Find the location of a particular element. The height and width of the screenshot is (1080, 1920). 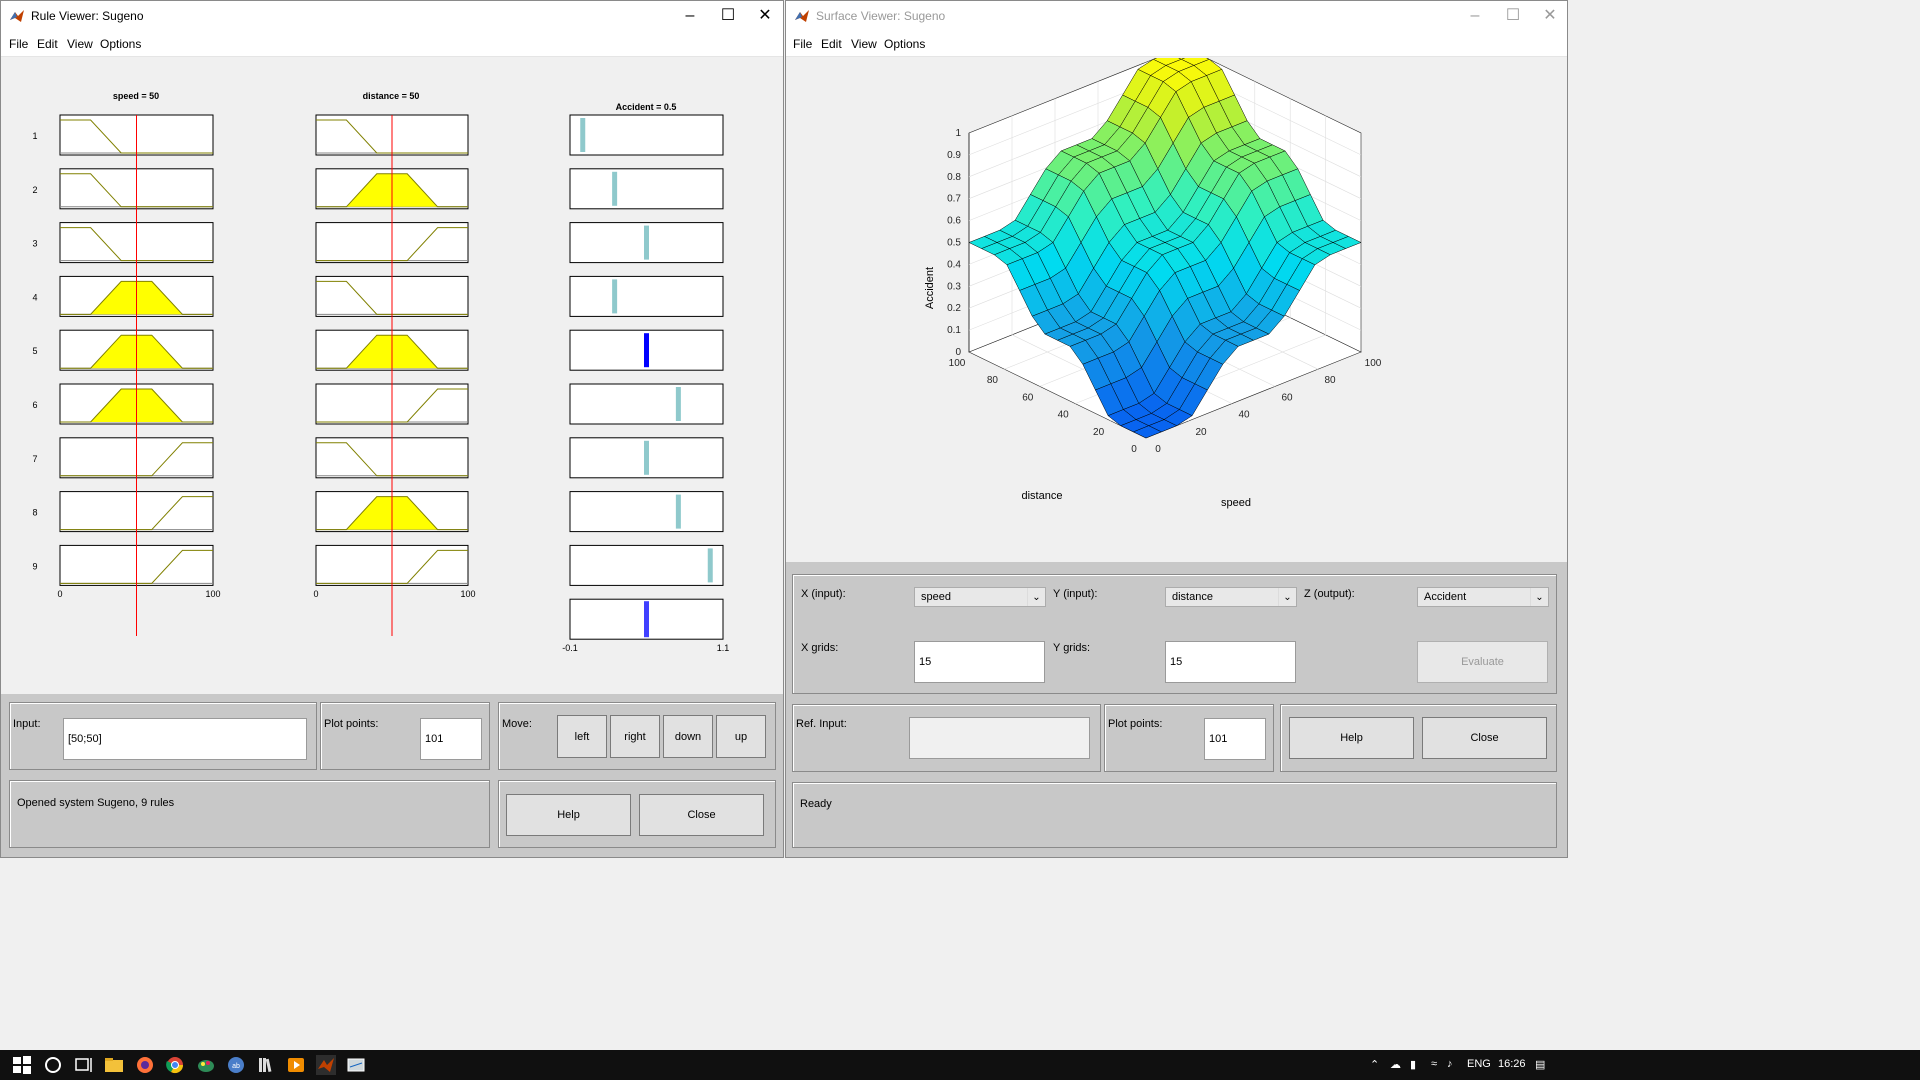

rule-number: 1 is located at coordinates (34, 136).